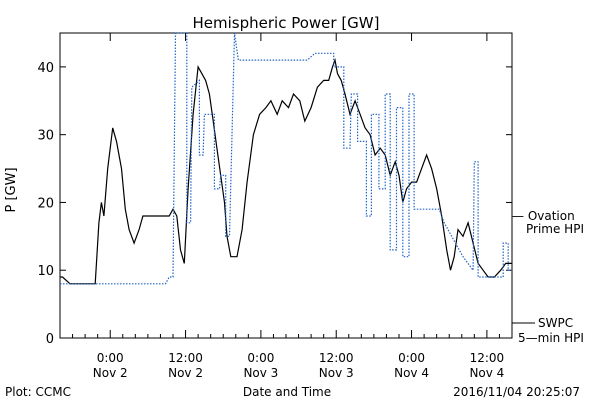 The height and width of the screenshot is (400, 600). What do you see at coordinates (45, 136) in the screenshot?
I see `y-tick-label: 30` at bounding box center [45, 136].